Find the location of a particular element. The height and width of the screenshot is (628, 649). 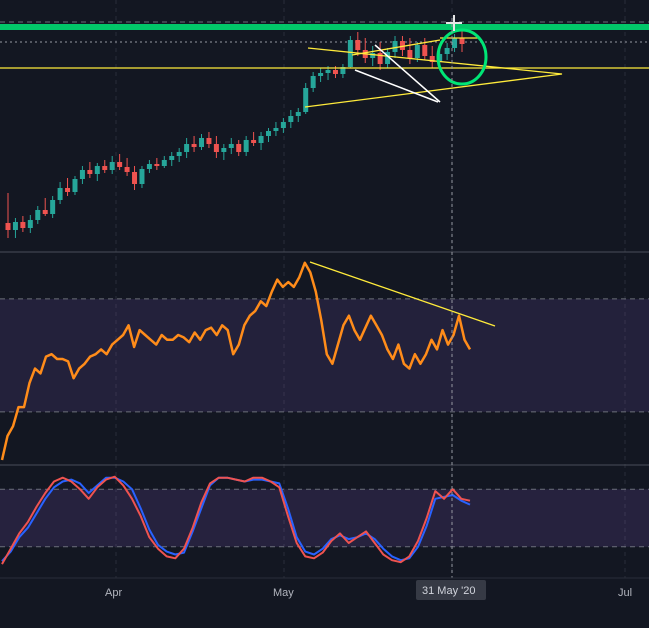

stoch-d-line is located at coordinates (236, 520).